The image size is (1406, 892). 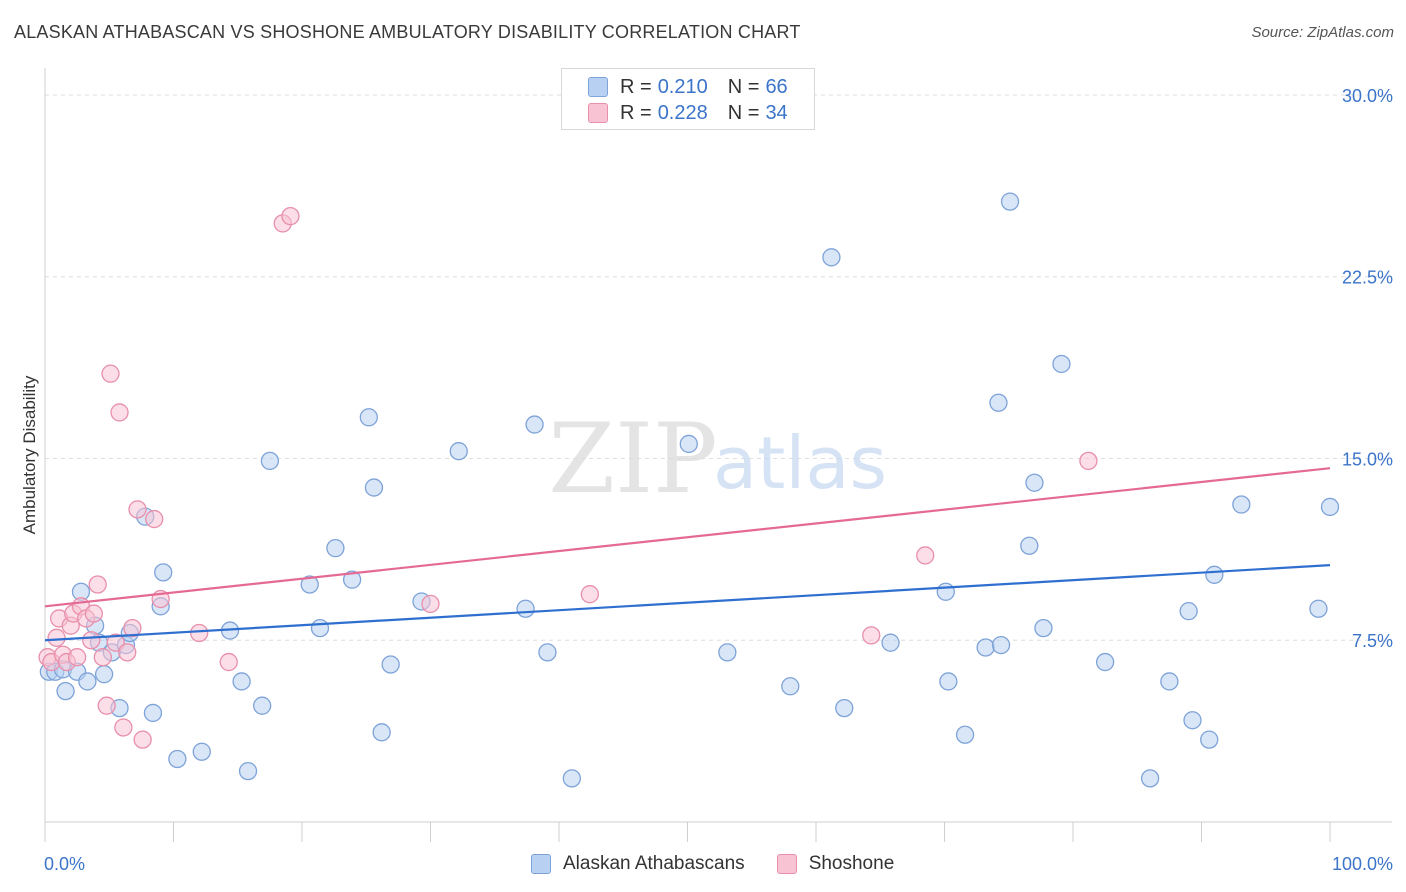 I want to click on x-tick-label: 100.0%, so click(x=1362, y=864).